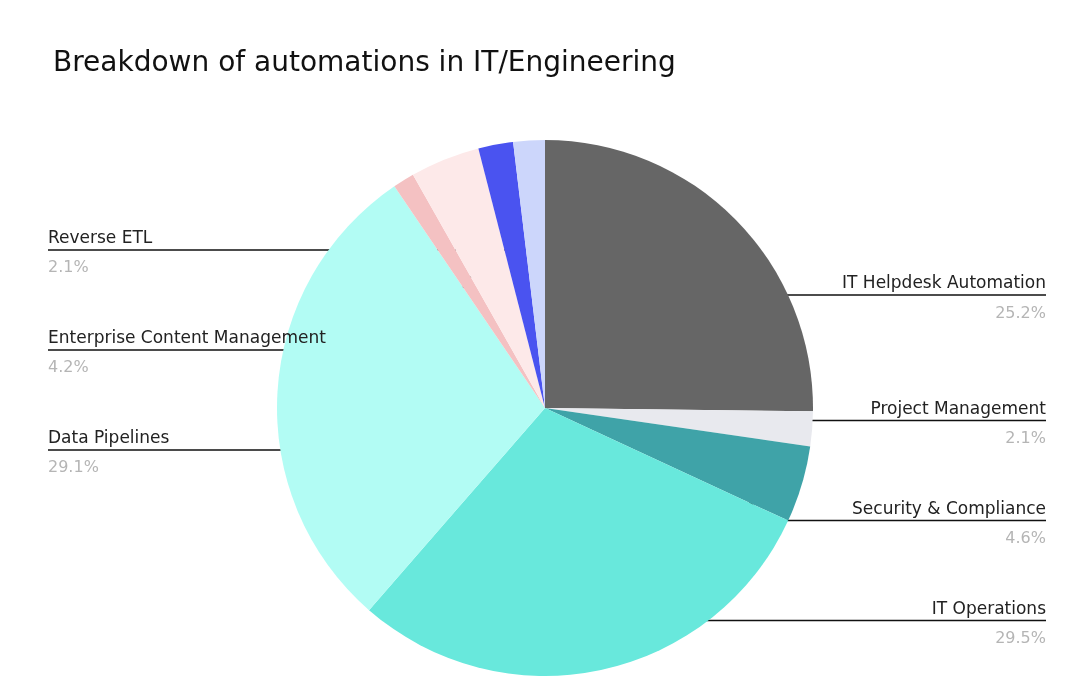  What do you see at coordinates (73, 467) in the screenshot?
I see `data-label: 29.1%` at bounding box center [73, 467].